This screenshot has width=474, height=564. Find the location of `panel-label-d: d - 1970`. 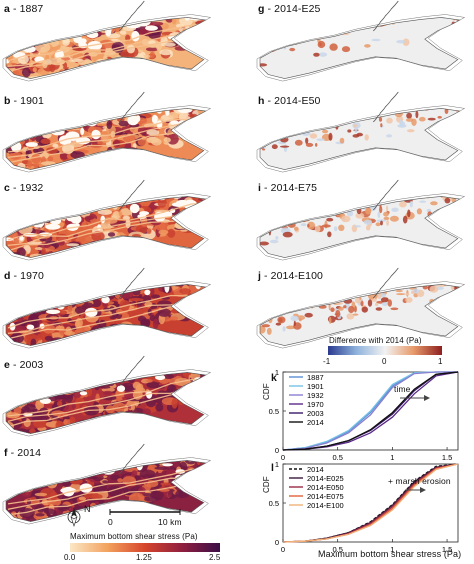

panel-label-d: d - 1970 is located at coordinates (24, 276).